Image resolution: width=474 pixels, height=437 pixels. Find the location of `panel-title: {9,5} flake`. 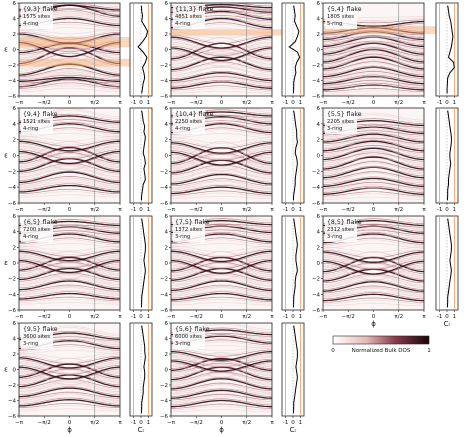

panel-title: {9,5} flake is located at coordinates (40, 329).